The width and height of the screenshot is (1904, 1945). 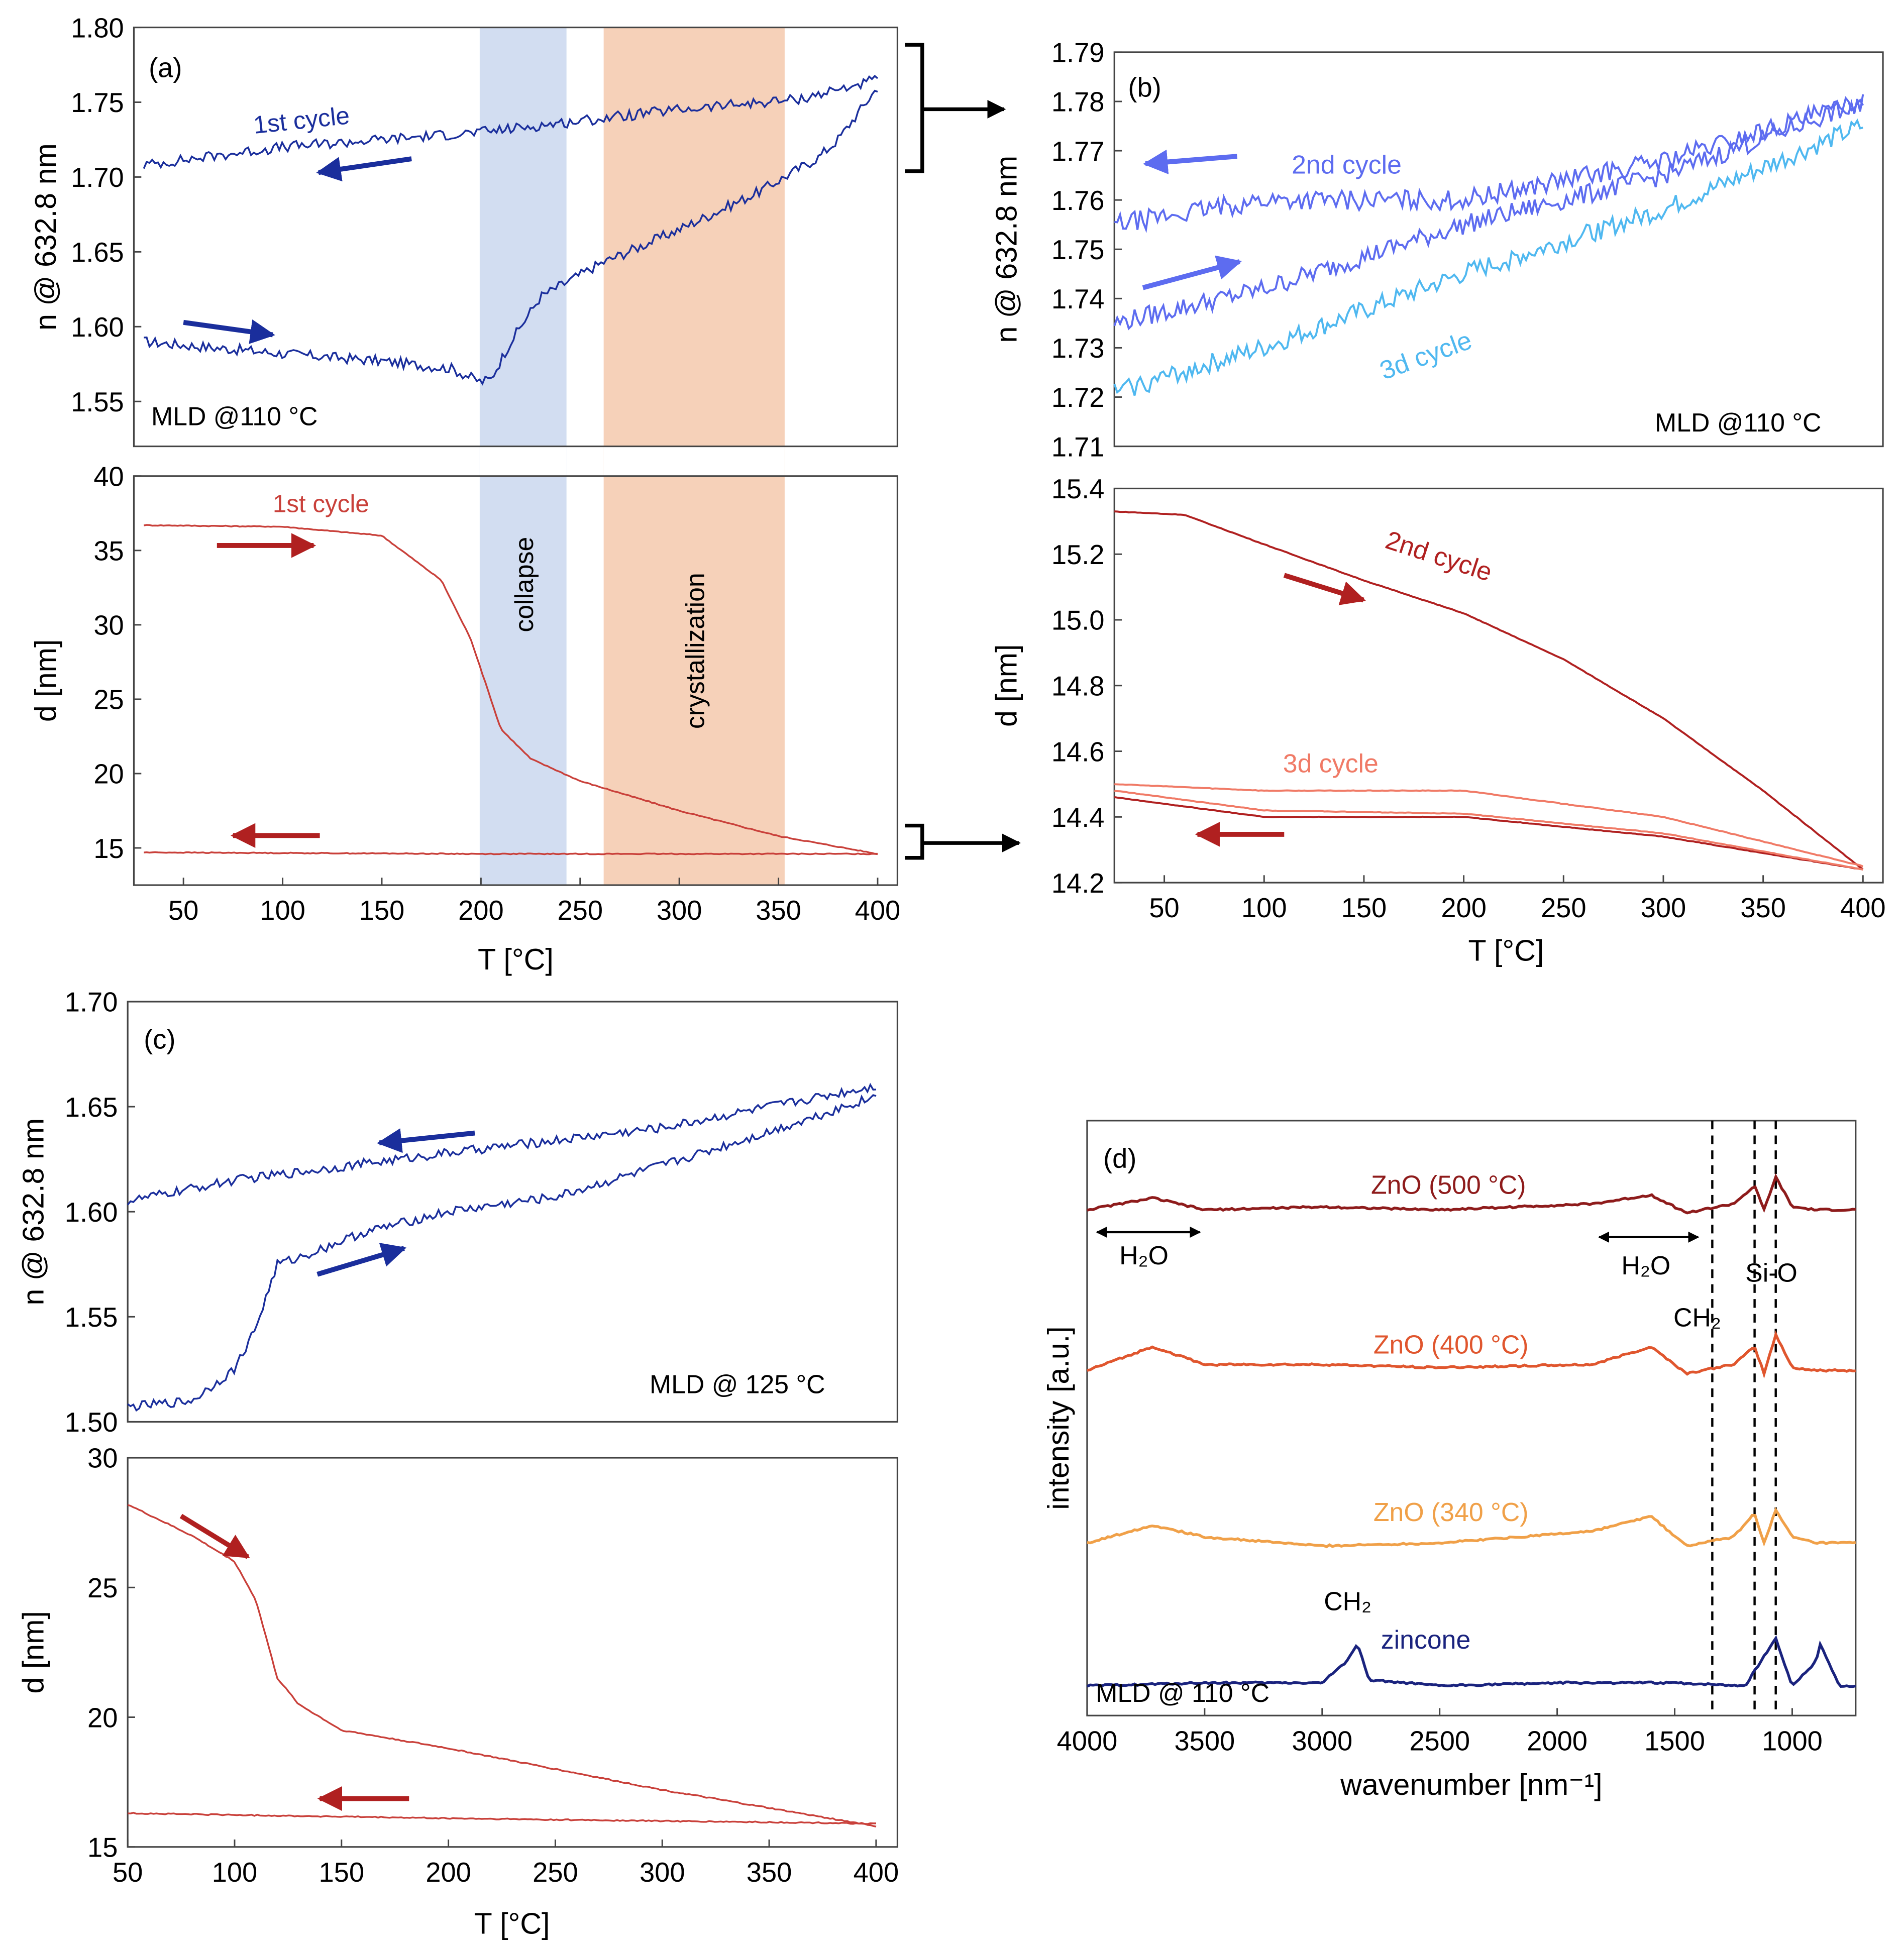 What do you see at coordinates (97, 102) in the screenshot?
I see `y-tick-label: 1.75` at bounding box center [97, 102].